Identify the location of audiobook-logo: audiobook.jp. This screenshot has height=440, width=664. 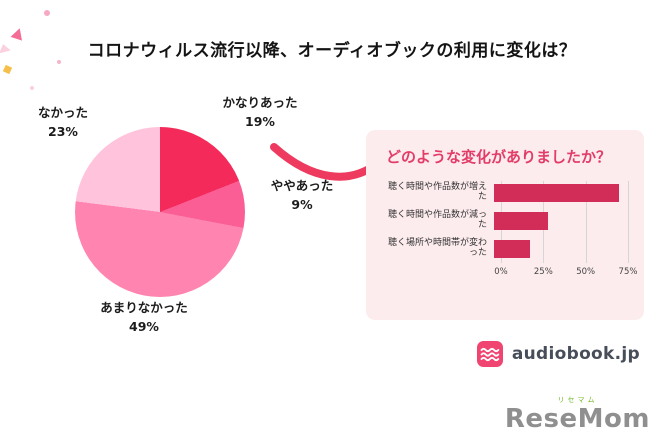
(558, 354).